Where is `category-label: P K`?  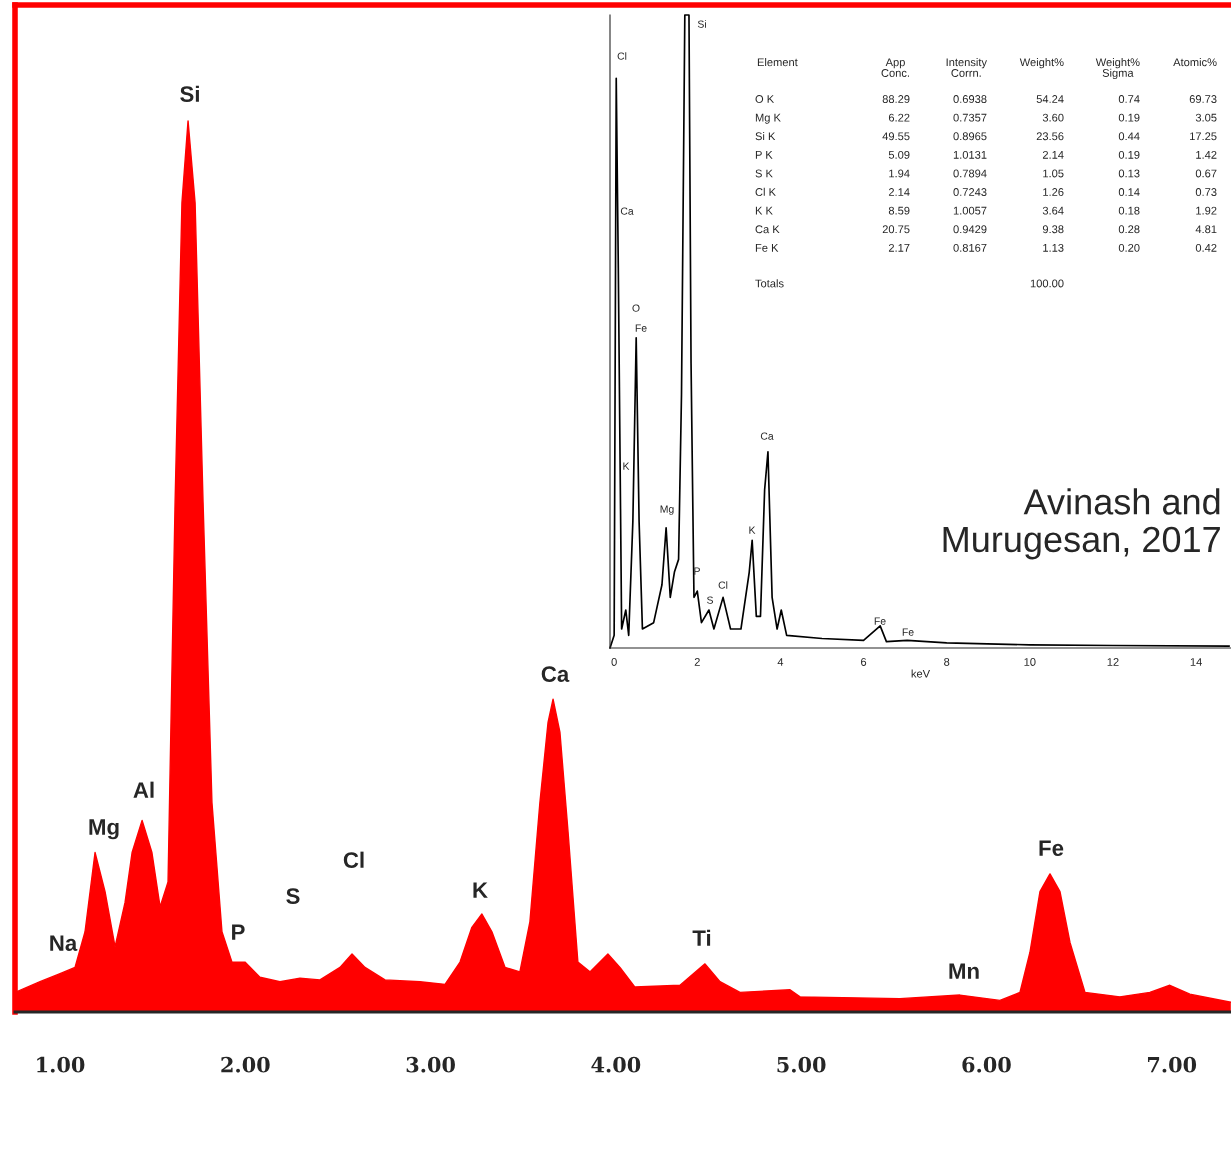
category-label: P K is located at coordinates (764, 155).